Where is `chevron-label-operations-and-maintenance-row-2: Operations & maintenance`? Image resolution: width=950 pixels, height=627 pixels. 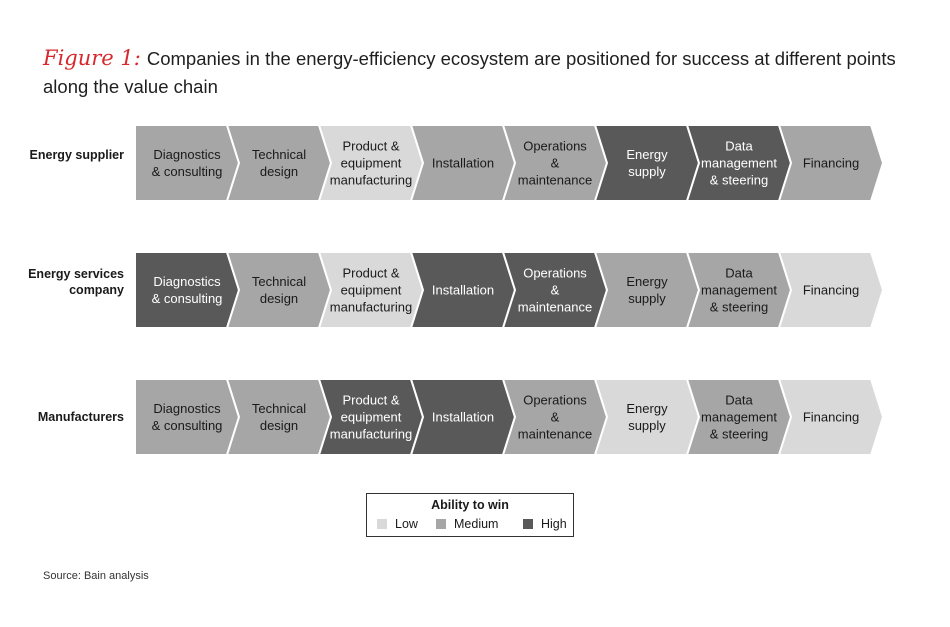 chevron-label-operations-and-maintenance-row-2: Operations & maintenance is located at coordinates (555, 290).